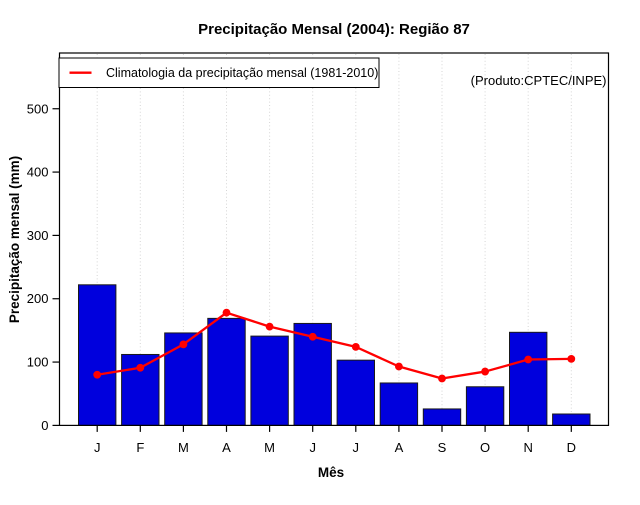 This screenshot has width=640, height=505. What do you see at coordinates (44, 425) in the screenshot?
I see `y-tick-label: 0` at bounding box center [44, 425].